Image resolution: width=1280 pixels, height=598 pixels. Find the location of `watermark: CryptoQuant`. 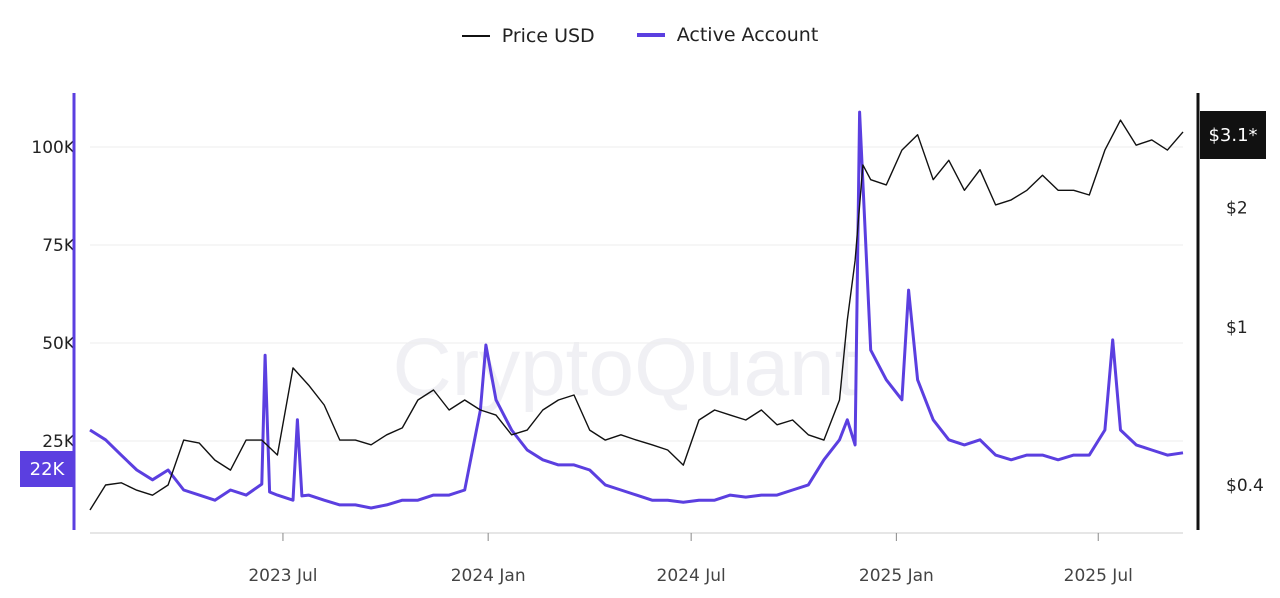

watermark: CryptoQuant is located at coordinates (625, 367).